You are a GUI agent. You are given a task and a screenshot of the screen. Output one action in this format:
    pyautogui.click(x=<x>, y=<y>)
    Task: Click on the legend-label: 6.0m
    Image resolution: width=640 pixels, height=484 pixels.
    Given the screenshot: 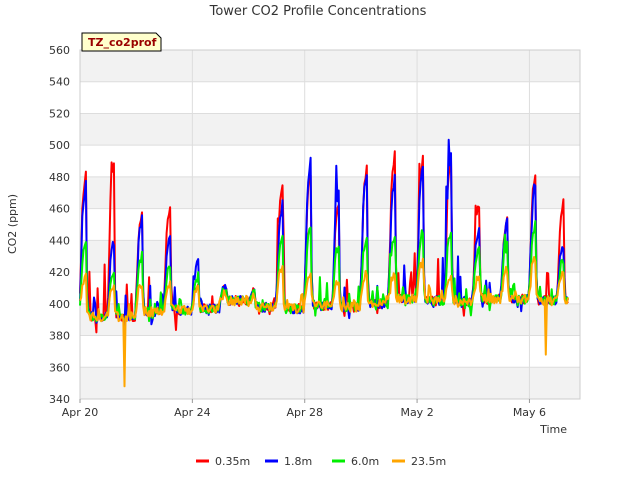 What is the action you would take?
    pyautogui.click(x=365, y=461)
    